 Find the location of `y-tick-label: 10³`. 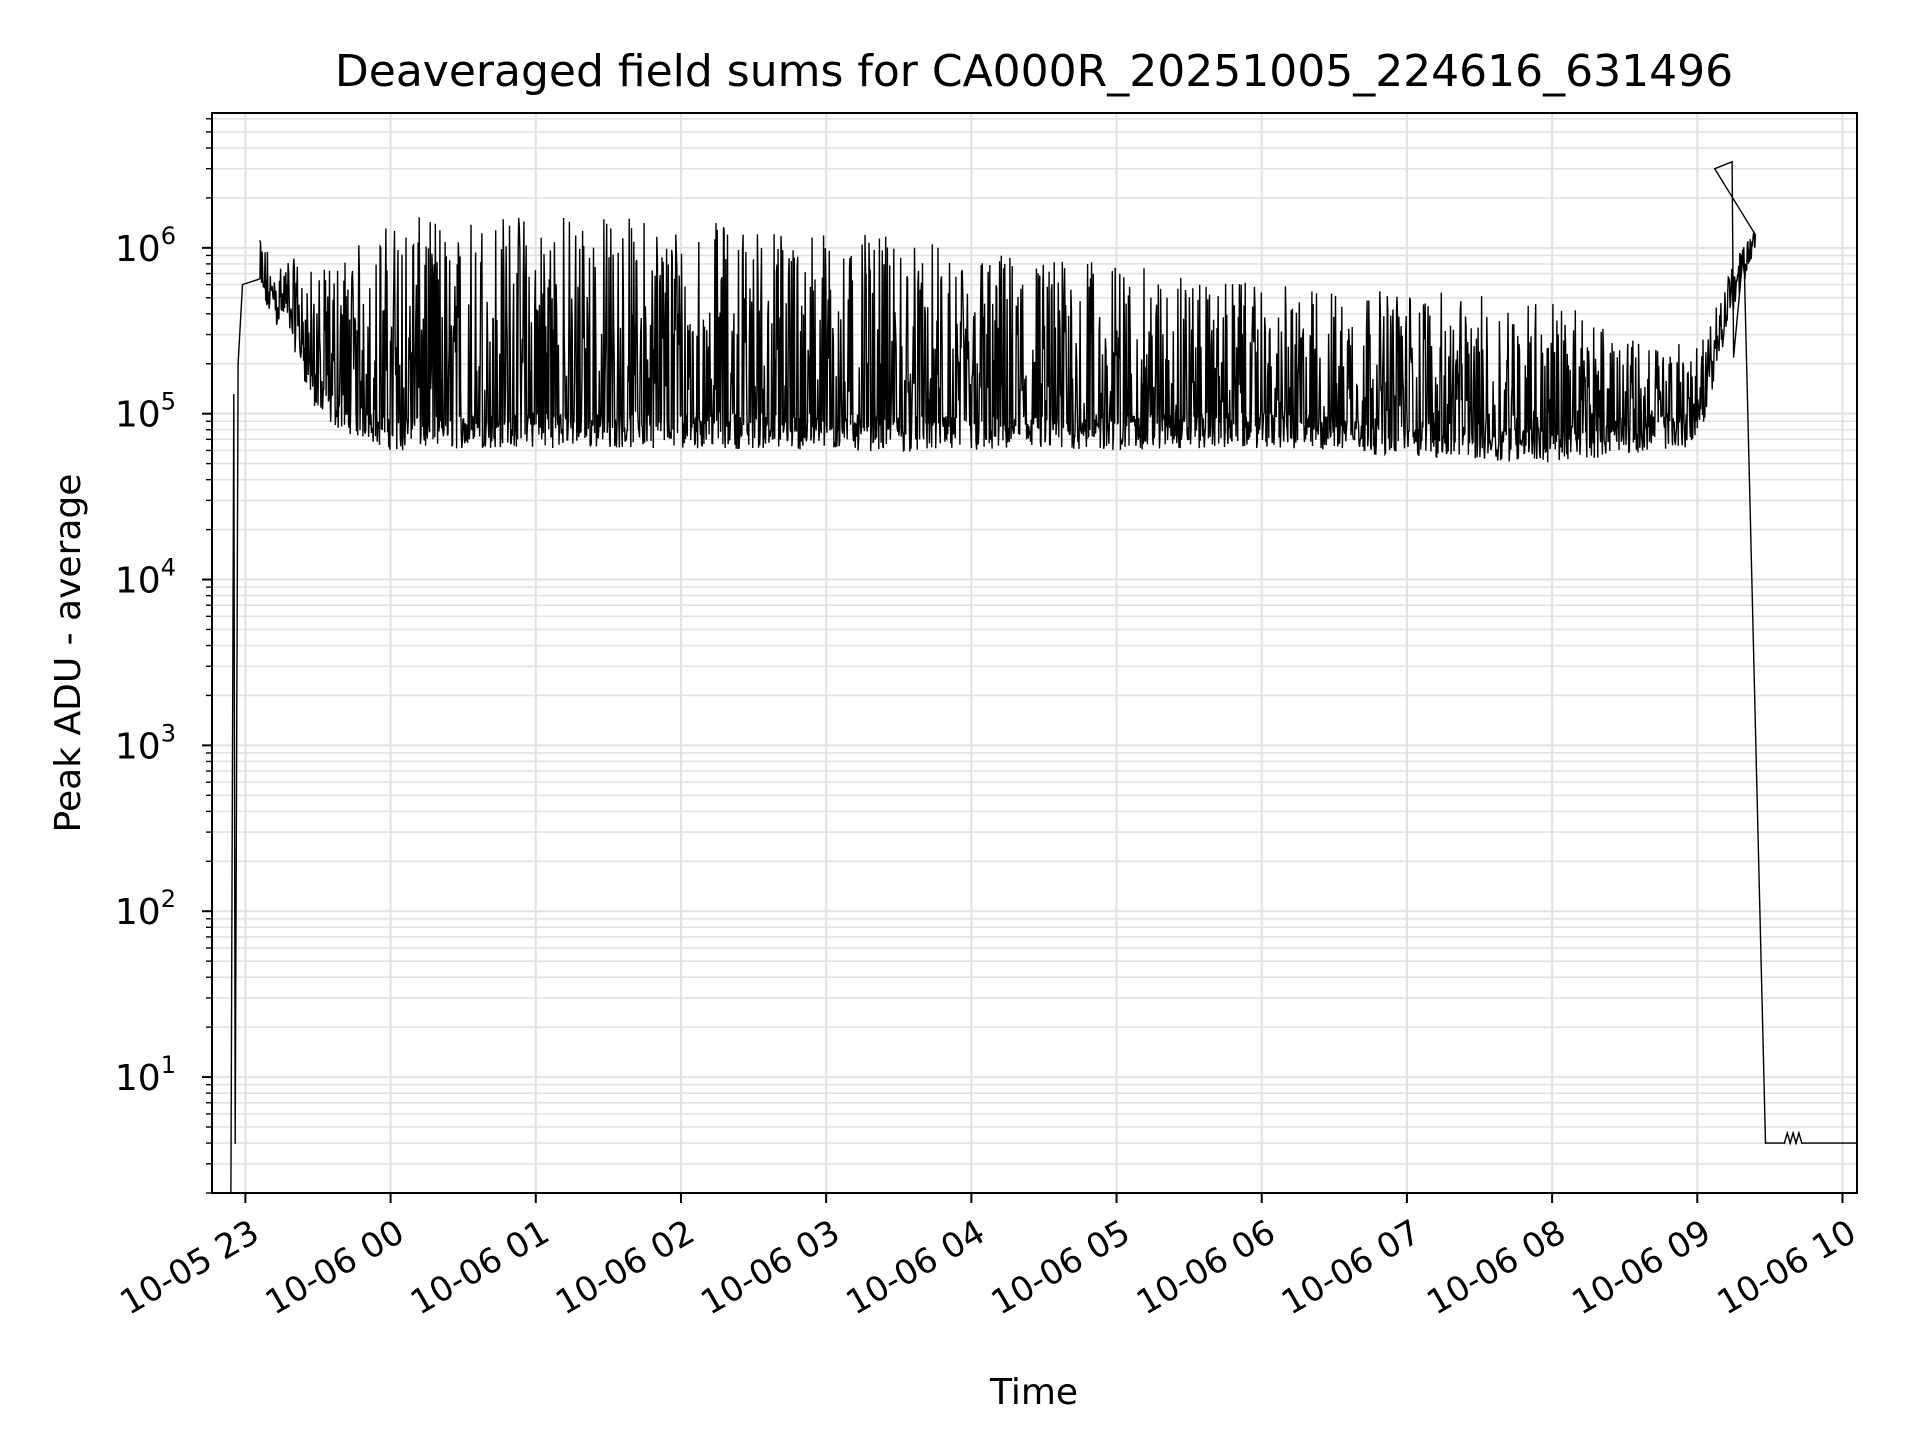

y-tick-label: 10³ is located at coordinates (145, 743).